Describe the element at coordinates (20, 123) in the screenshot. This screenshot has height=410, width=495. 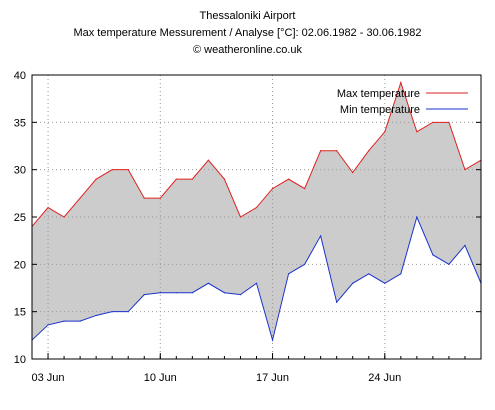
I see `y-tick-label: 35` at that location.